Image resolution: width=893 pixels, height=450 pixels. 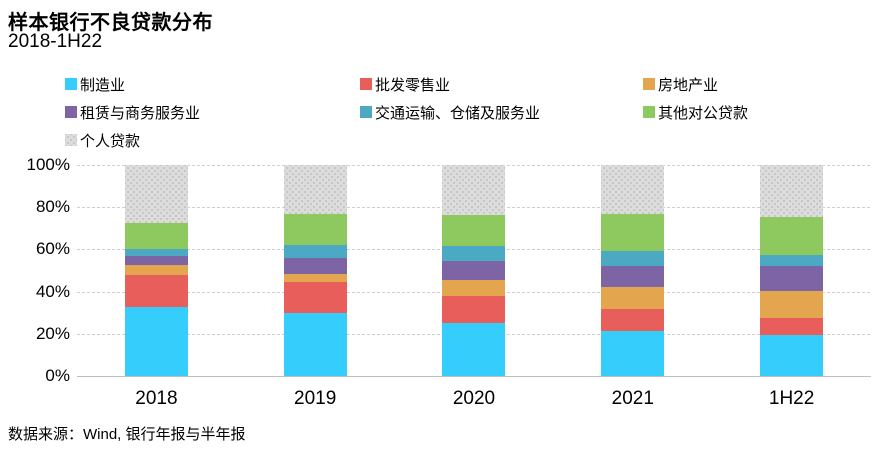 I want to click on legend-label: 租赁与商务服务业, so click(x=140, y=113).